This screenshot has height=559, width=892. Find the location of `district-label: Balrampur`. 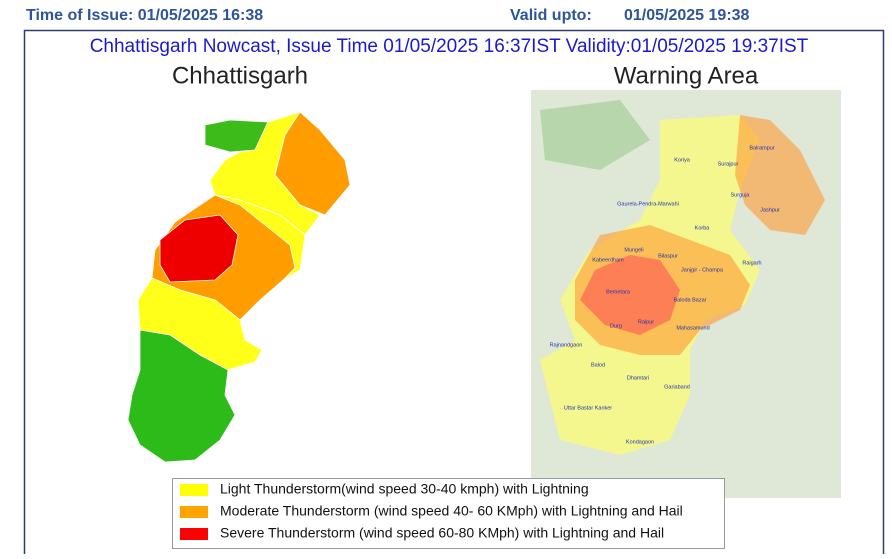

district-label: Balrampur is located at coordinates (762, 148).